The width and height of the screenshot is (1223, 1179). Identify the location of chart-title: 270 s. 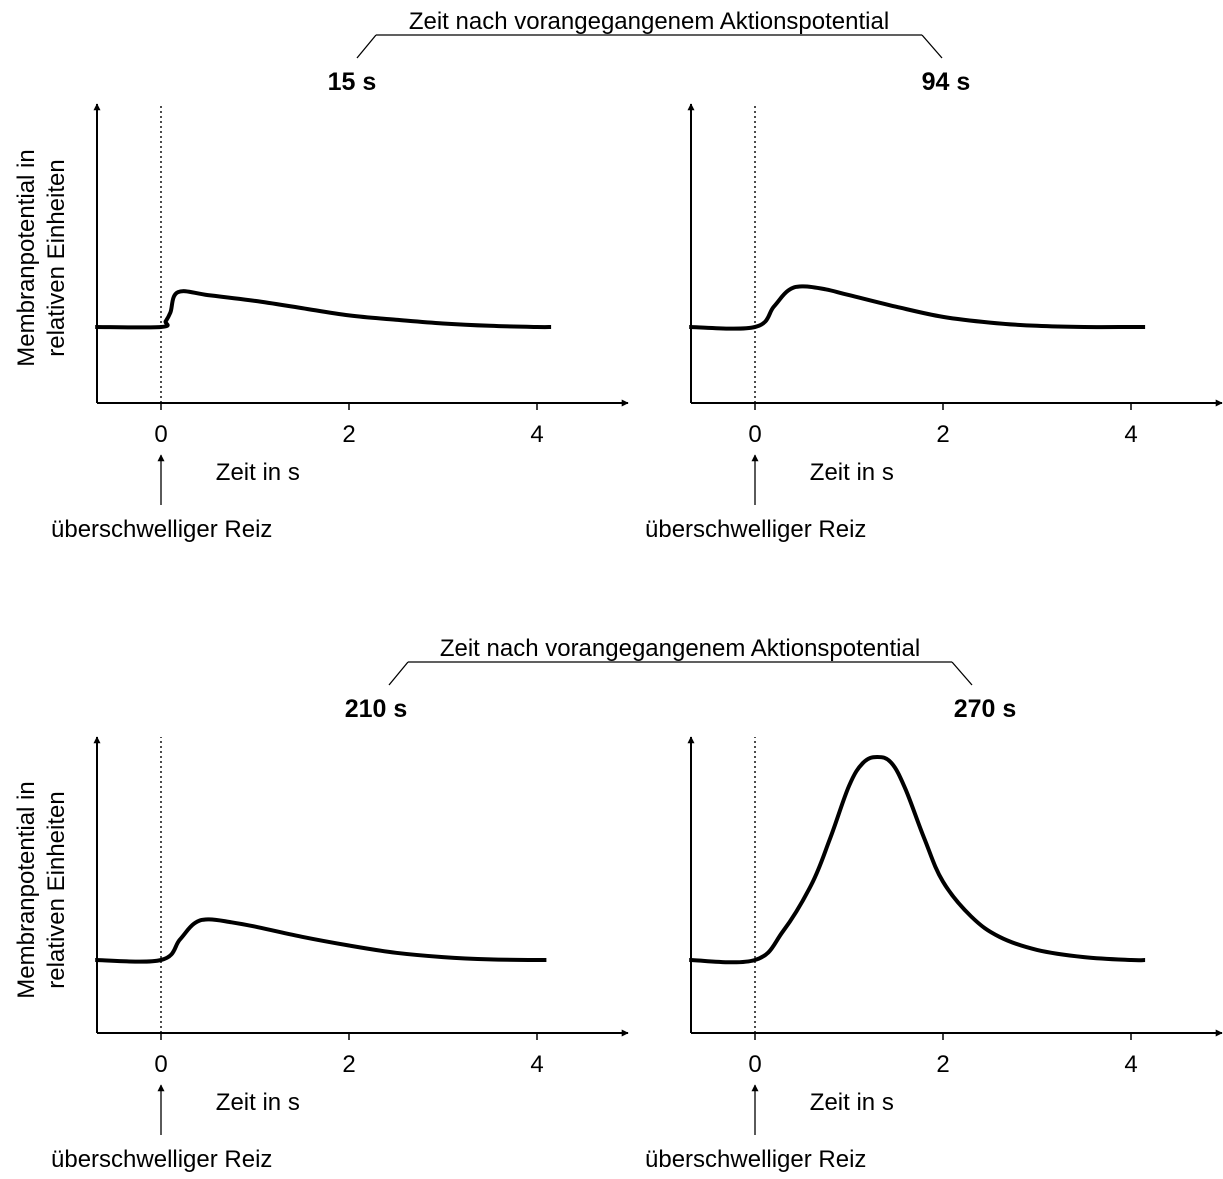
(985, 709).